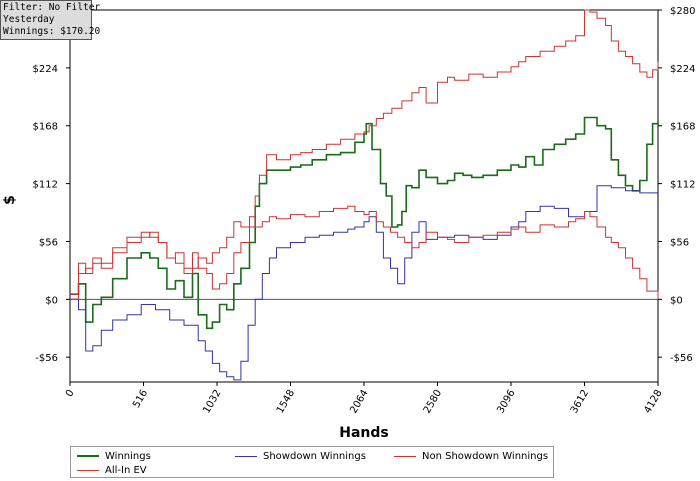  I want to click on y-tick-label-right: $224, so click(682, 69).